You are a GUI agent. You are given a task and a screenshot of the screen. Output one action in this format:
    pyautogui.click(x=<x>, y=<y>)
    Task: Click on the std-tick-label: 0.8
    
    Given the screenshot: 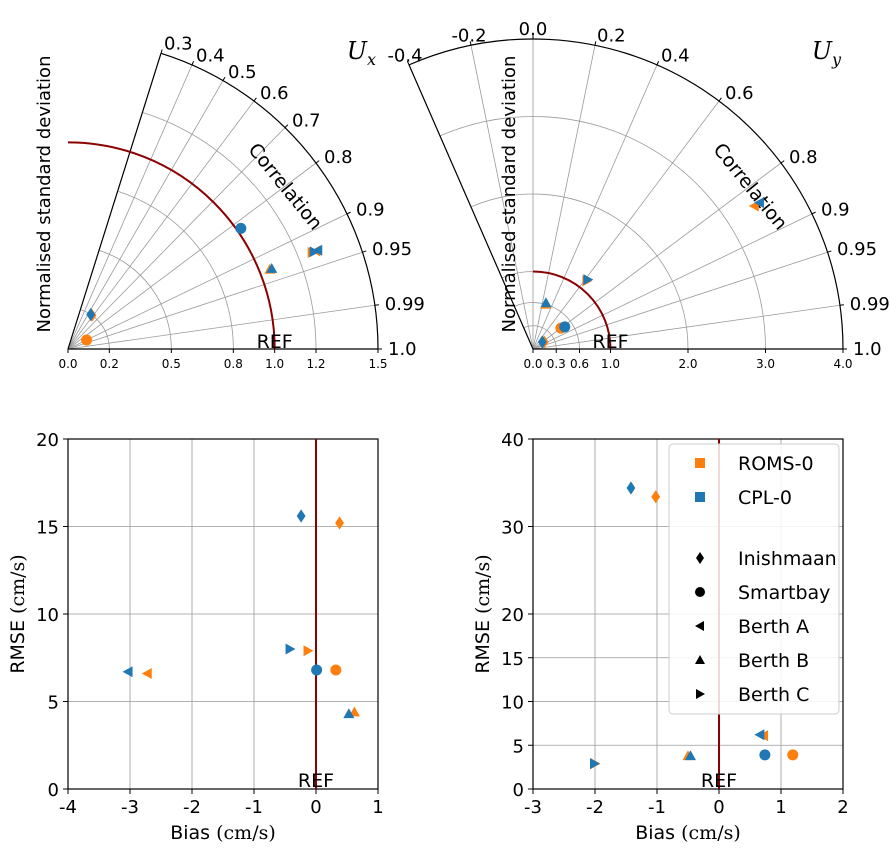 What is the action you would take?
    pyautogui.click(x=233, y=364)
    